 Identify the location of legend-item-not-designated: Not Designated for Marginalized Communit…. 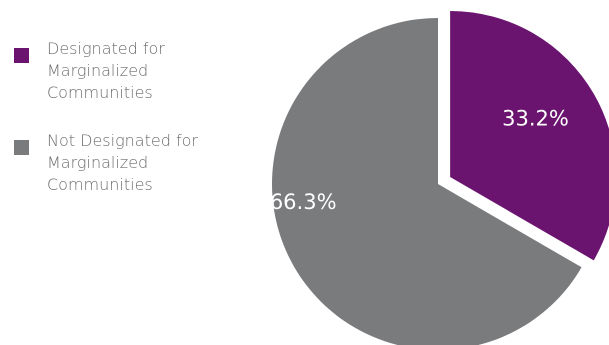
(121, 163).